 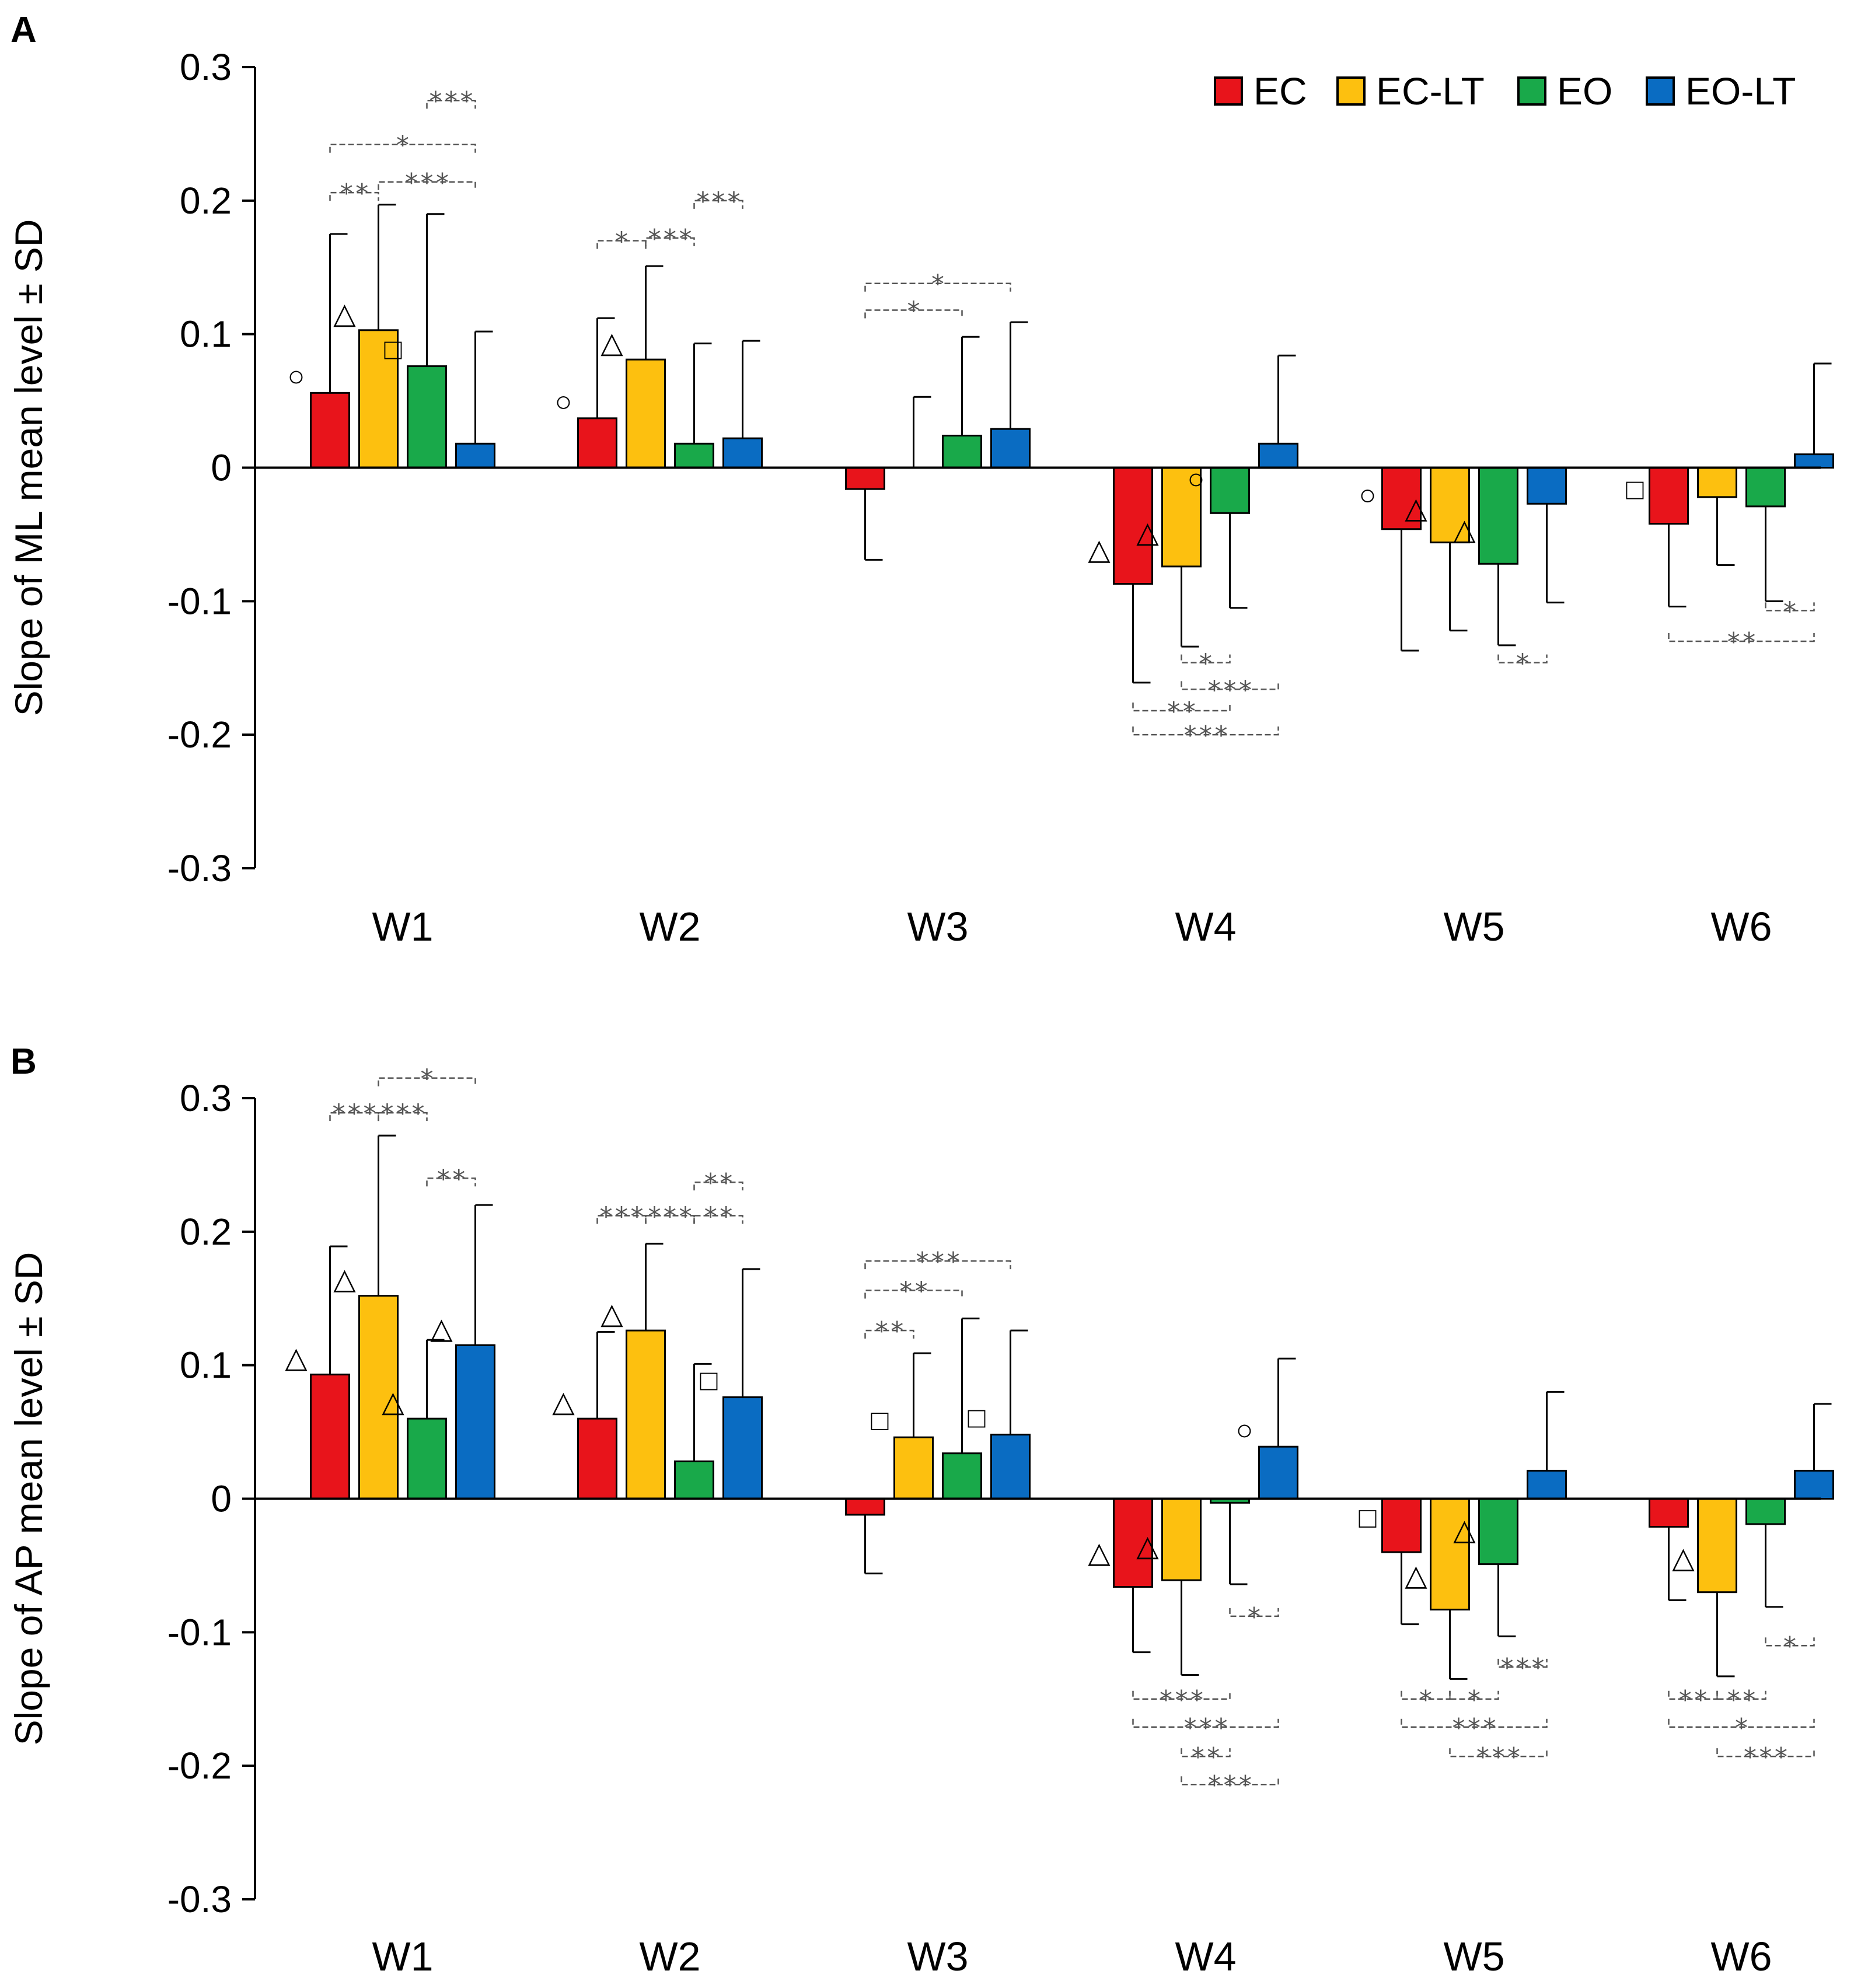 What do you see at coordinates (475, 1422) in the screenshot?
I see `bar-eo-lt-w1` at bounding box center [475, 1422].